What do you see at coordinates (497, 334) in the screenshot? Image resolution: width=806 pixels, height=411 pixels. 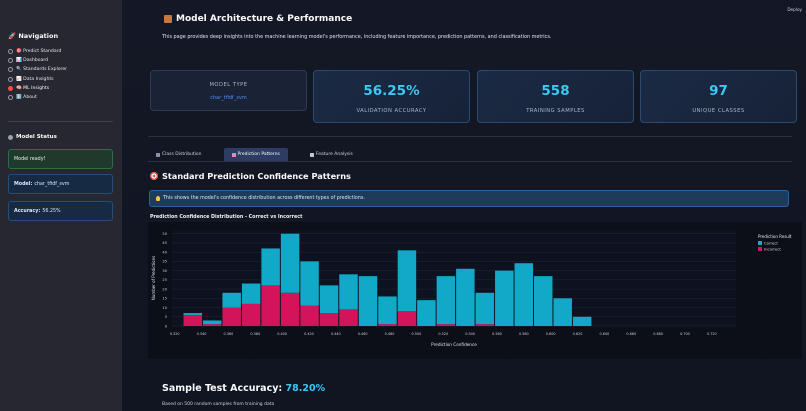 I see `x-tick-label: 0.560` at bounding box center [497, 334].